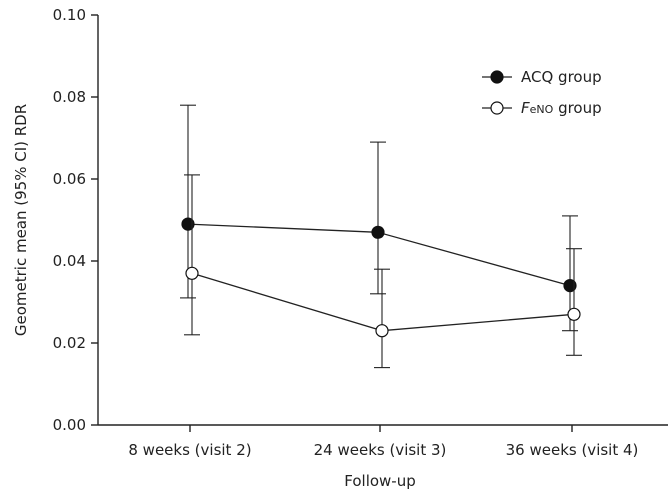  I want to click on x-tick-label: 8 weeks (visit 2), so click(189, 450).